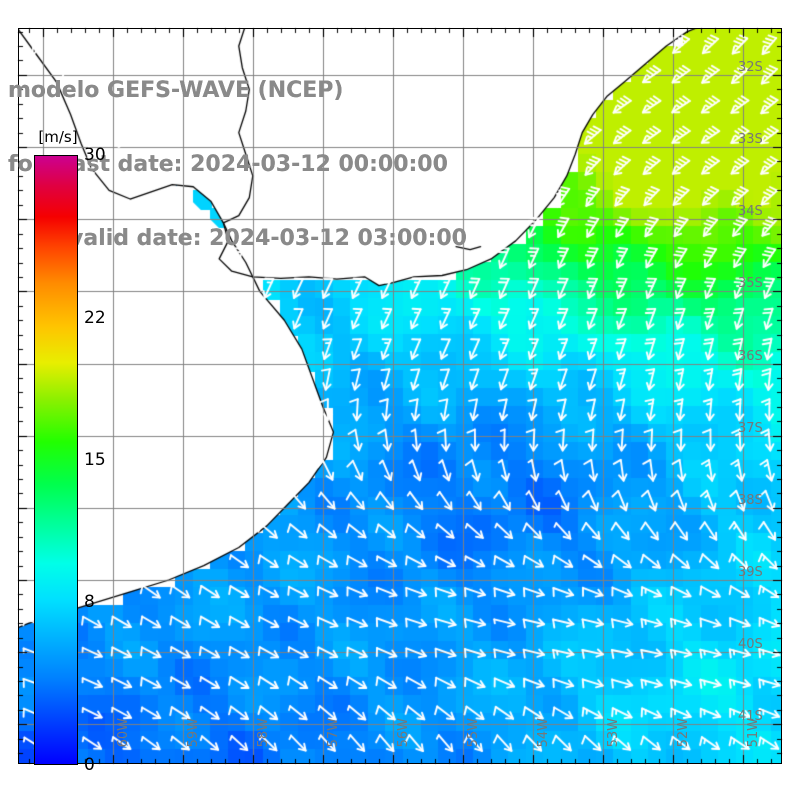  I want to click on lon-tick-label: 54W, so click(544, 733).